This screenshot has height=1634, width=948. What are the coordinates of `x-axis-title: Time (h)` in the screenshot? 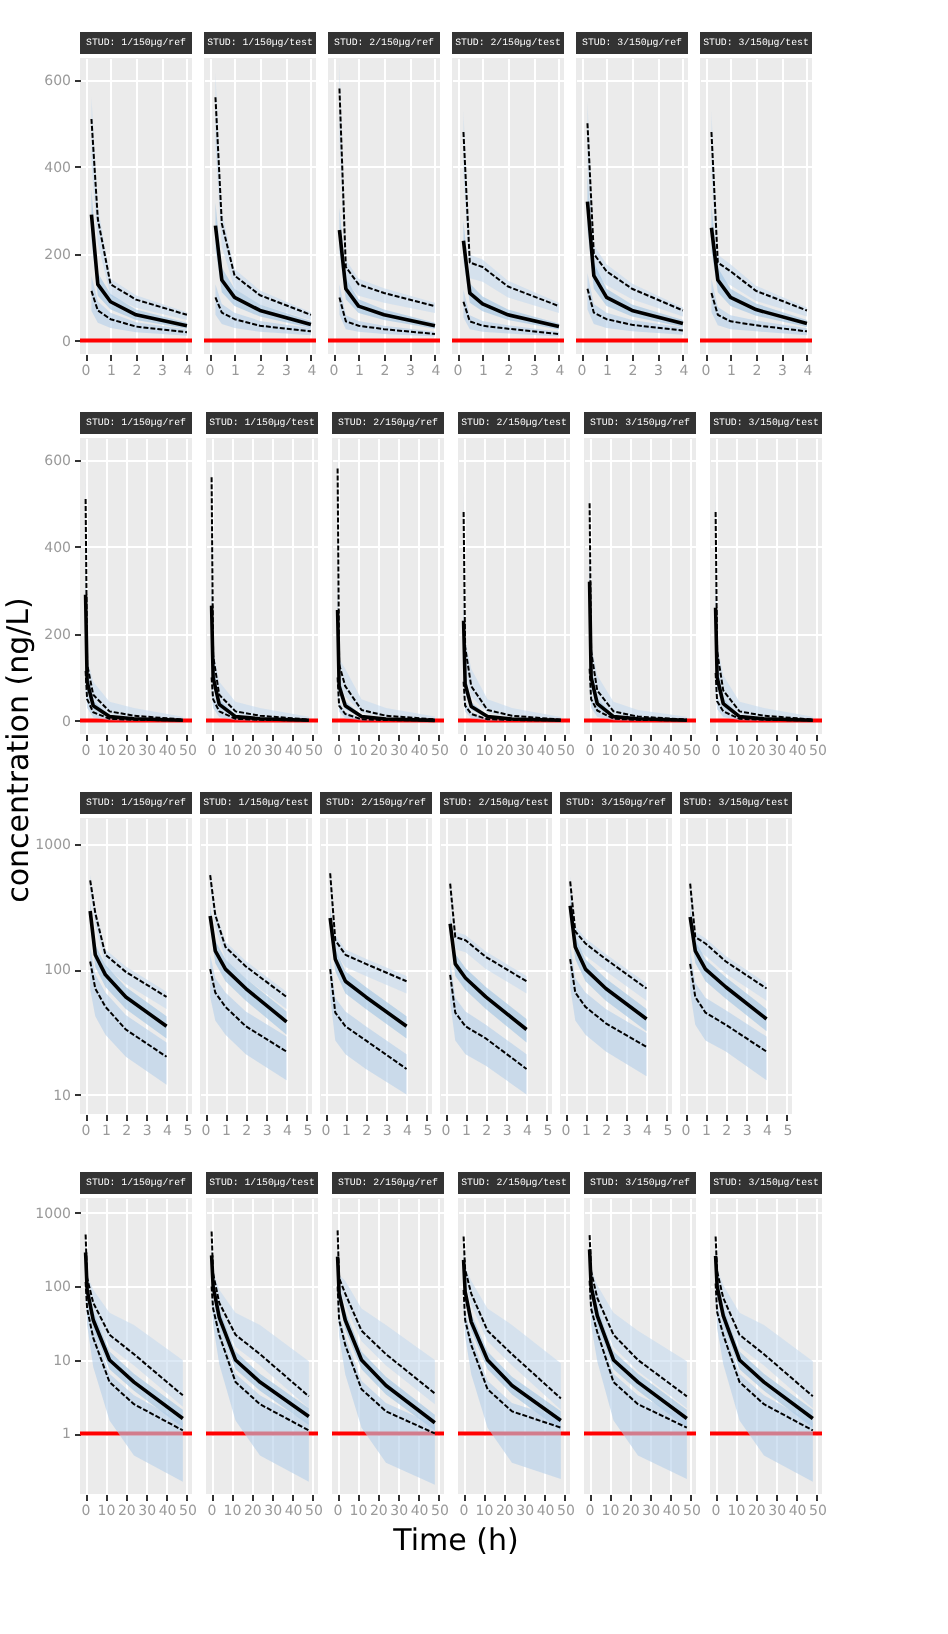 It's located at (455, 1540).